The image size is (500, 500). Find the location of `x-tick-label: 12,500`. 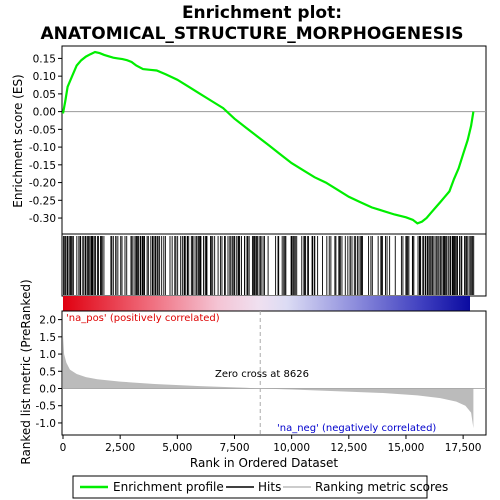

x-tick-label: 12,500 is located at coordinates (348, 448).